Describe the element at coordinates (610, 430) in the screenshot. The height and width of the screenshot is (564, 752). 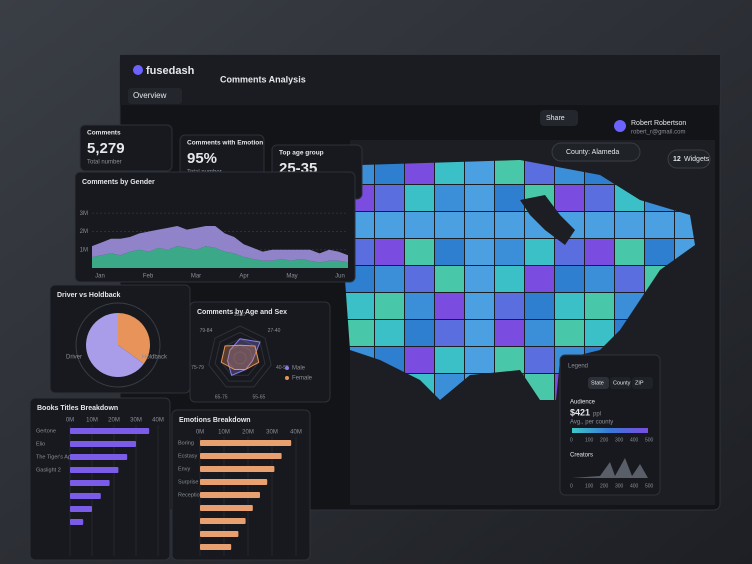
I see `audience-scale` at that location.